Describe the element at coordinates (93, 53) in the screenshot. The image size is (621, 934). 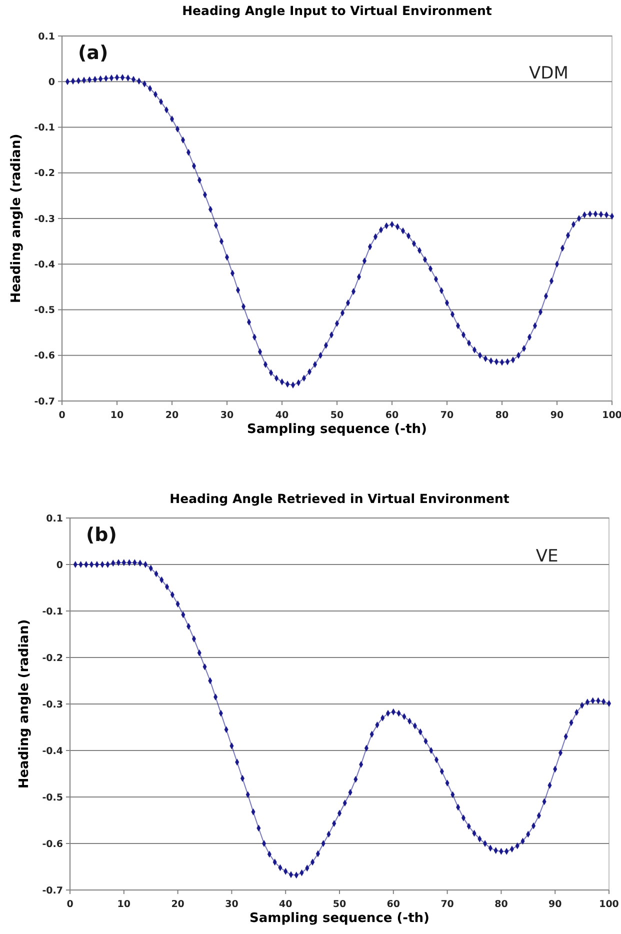
I see `annotation: (a)` at that location.